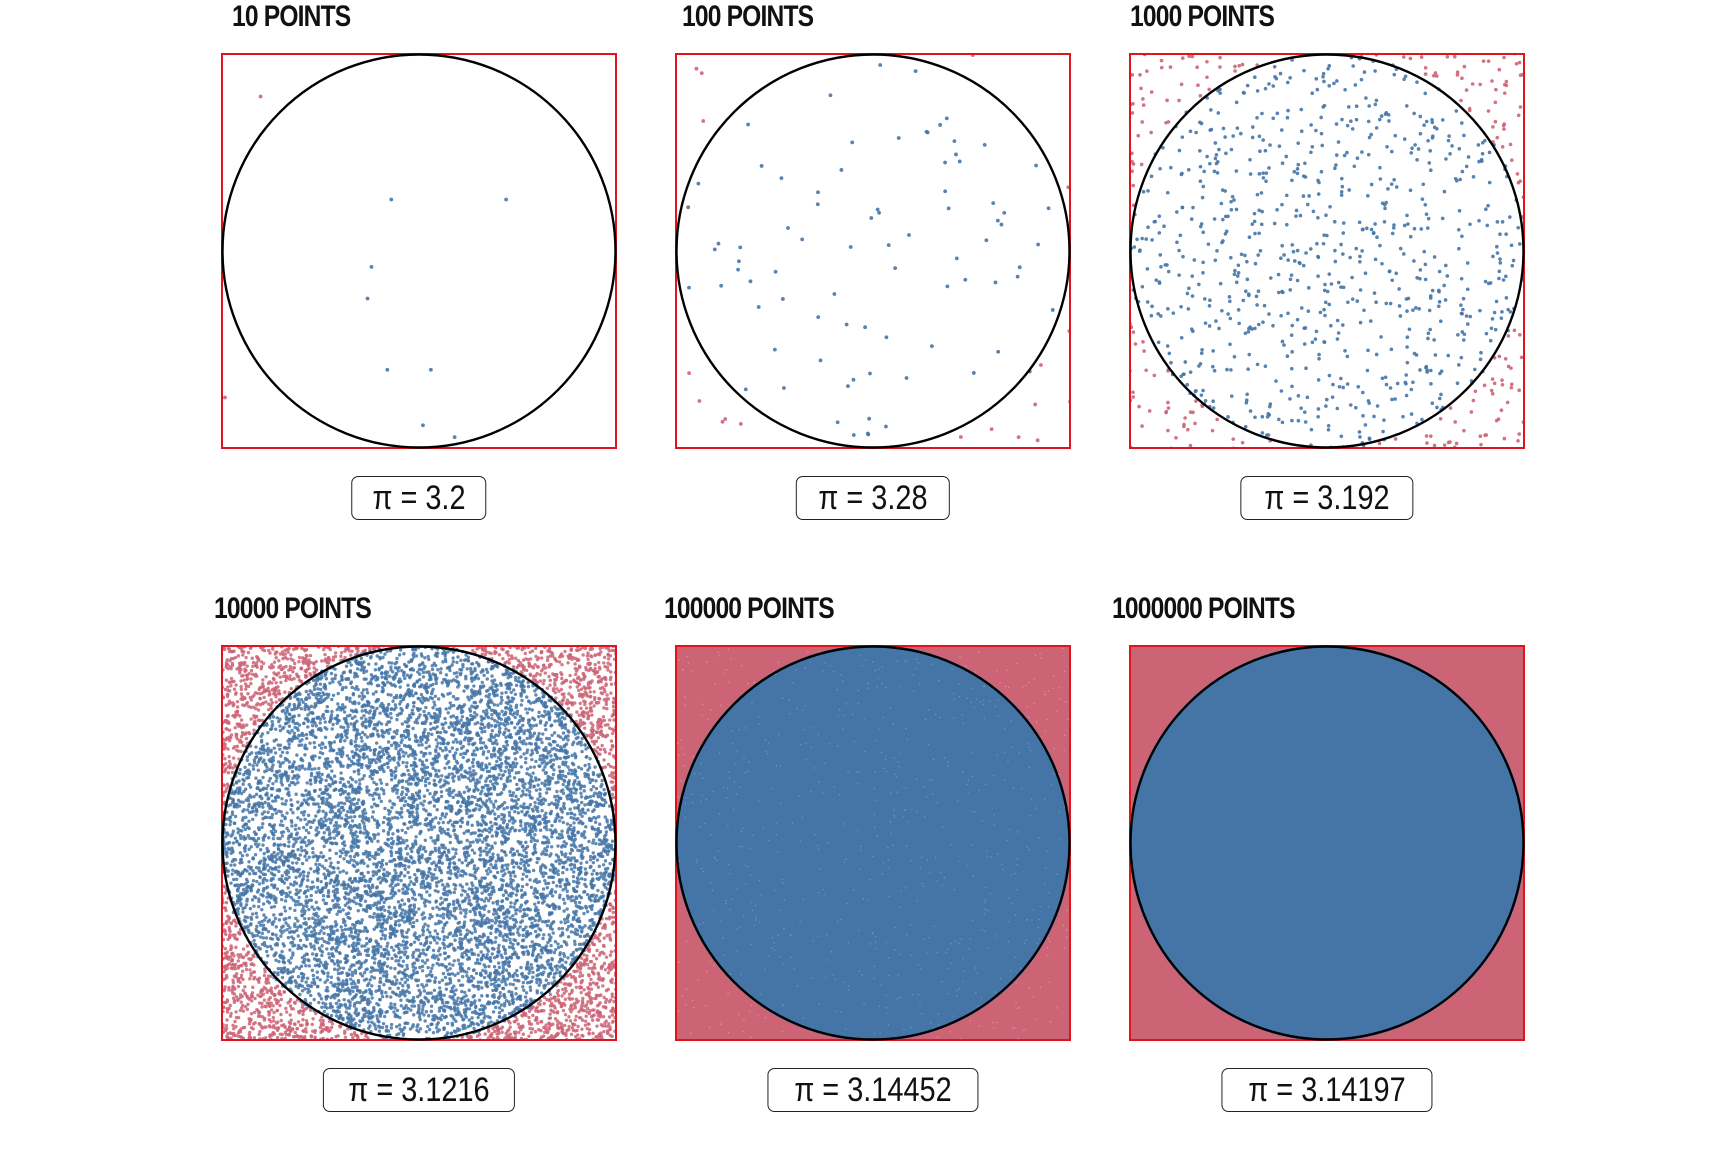 The image size is (1728, 1152). I want to click on unit-circle-outline, so click(873, 251).